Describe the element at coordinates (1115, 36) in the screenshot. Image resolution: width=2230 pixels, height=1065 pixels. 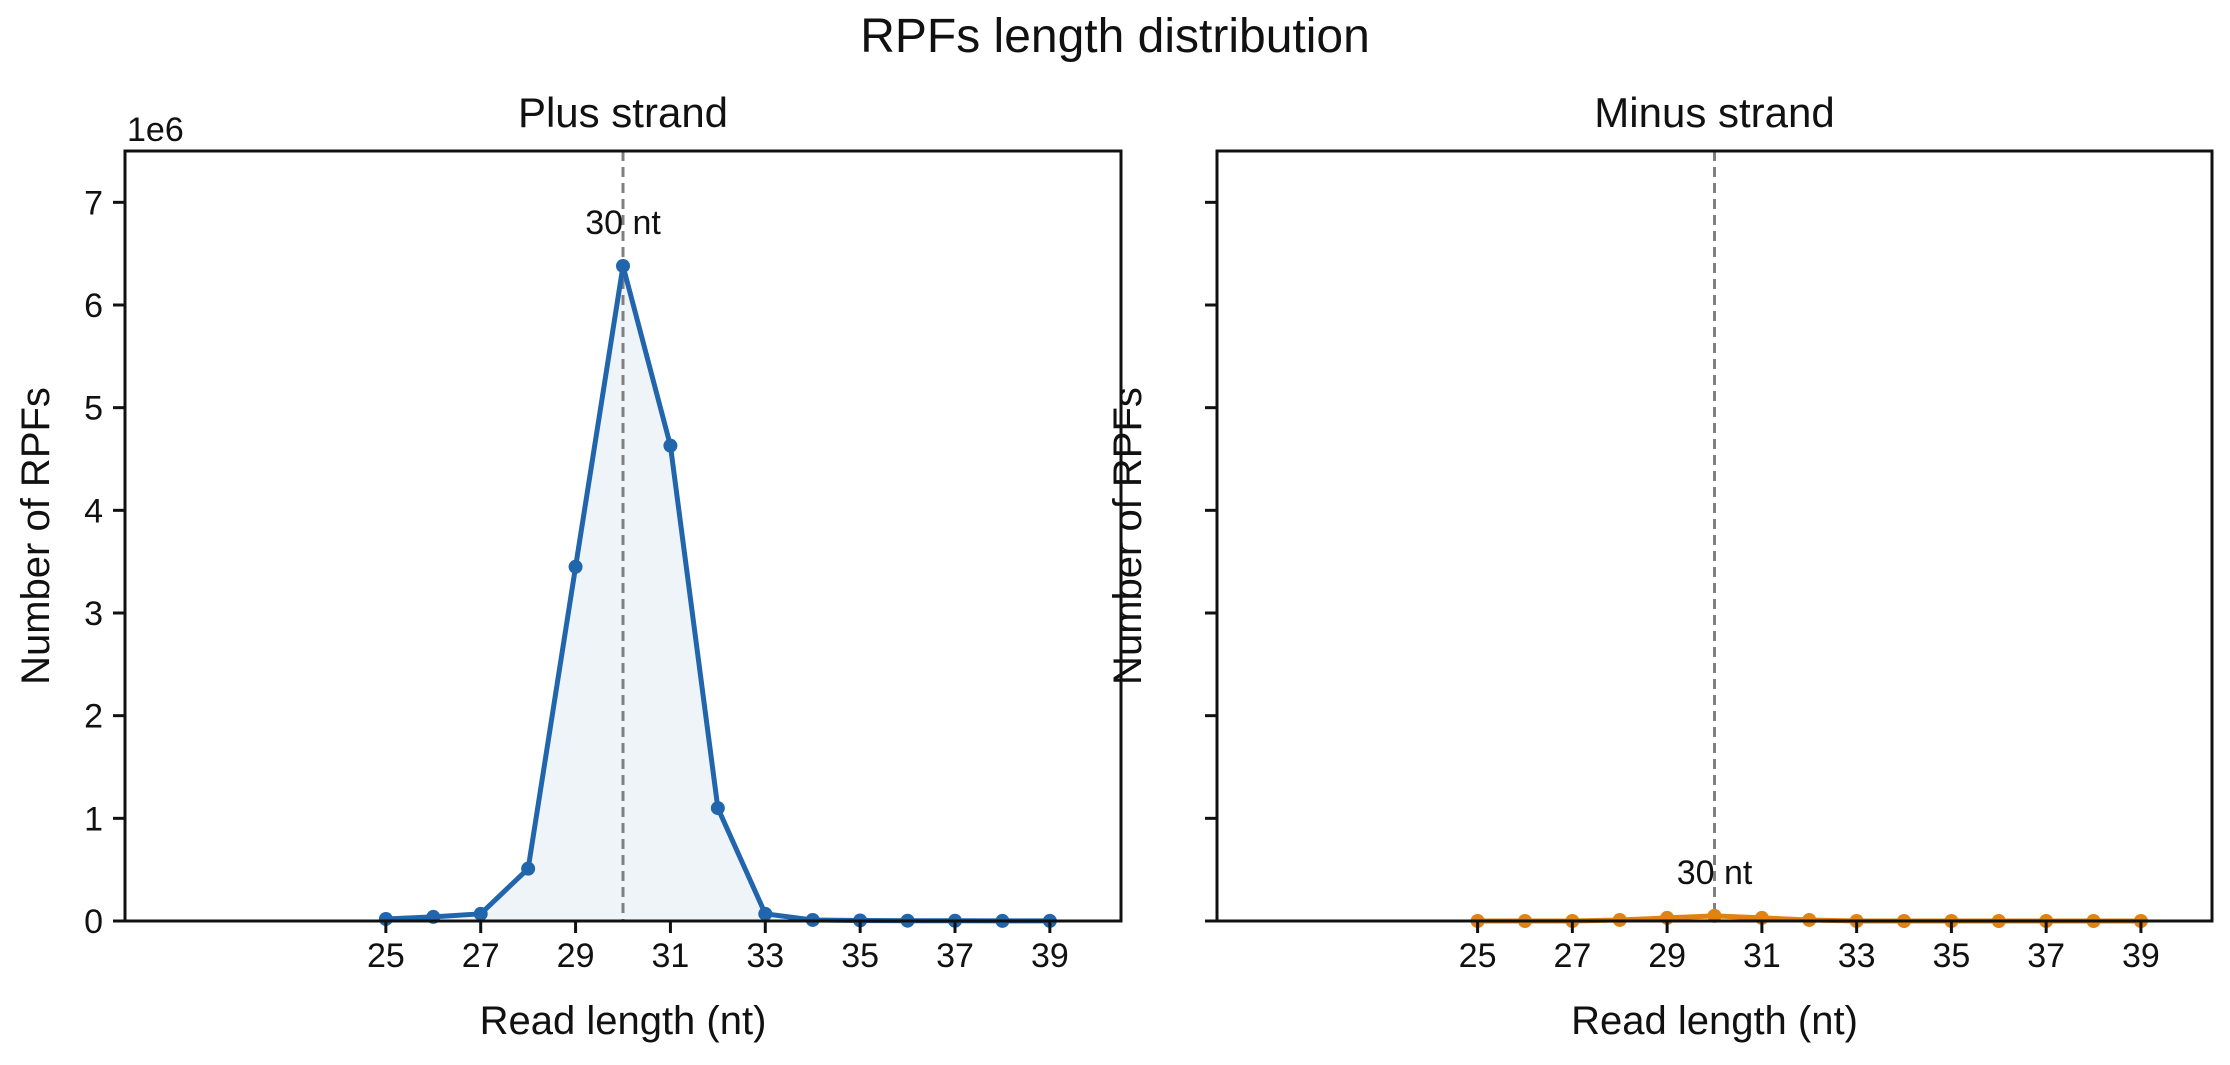
I see `figure-title: RPFs length distribution` at that location.